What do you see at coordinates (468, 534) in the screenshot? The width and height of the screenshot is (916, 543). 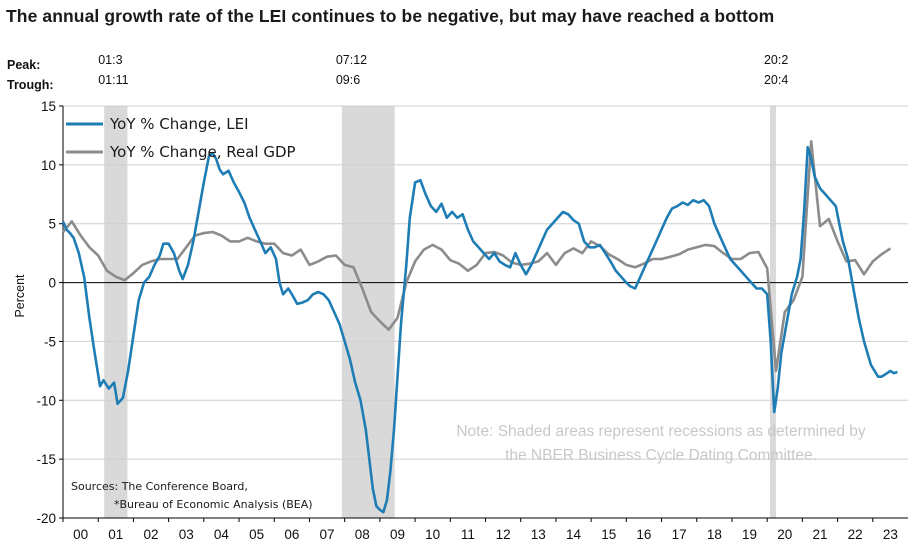 I see `x-tick-label: 11` at bounding box center [468, 534].